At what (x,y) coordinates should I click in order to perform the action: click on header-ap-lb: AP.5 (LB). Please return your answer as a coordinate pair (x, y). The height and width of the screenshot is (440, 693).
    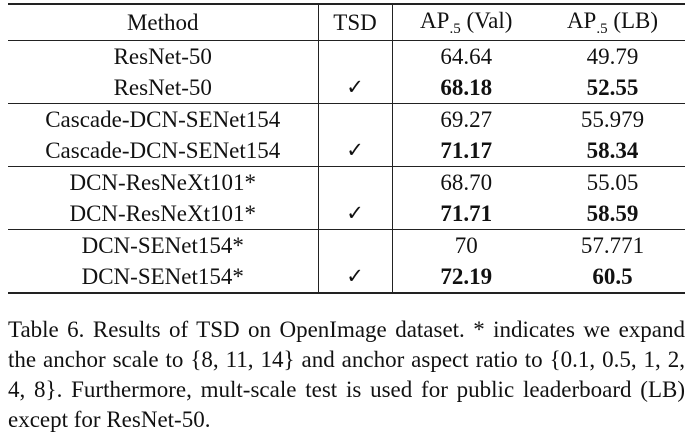
    Looking at the image, I should click on (612, 22).